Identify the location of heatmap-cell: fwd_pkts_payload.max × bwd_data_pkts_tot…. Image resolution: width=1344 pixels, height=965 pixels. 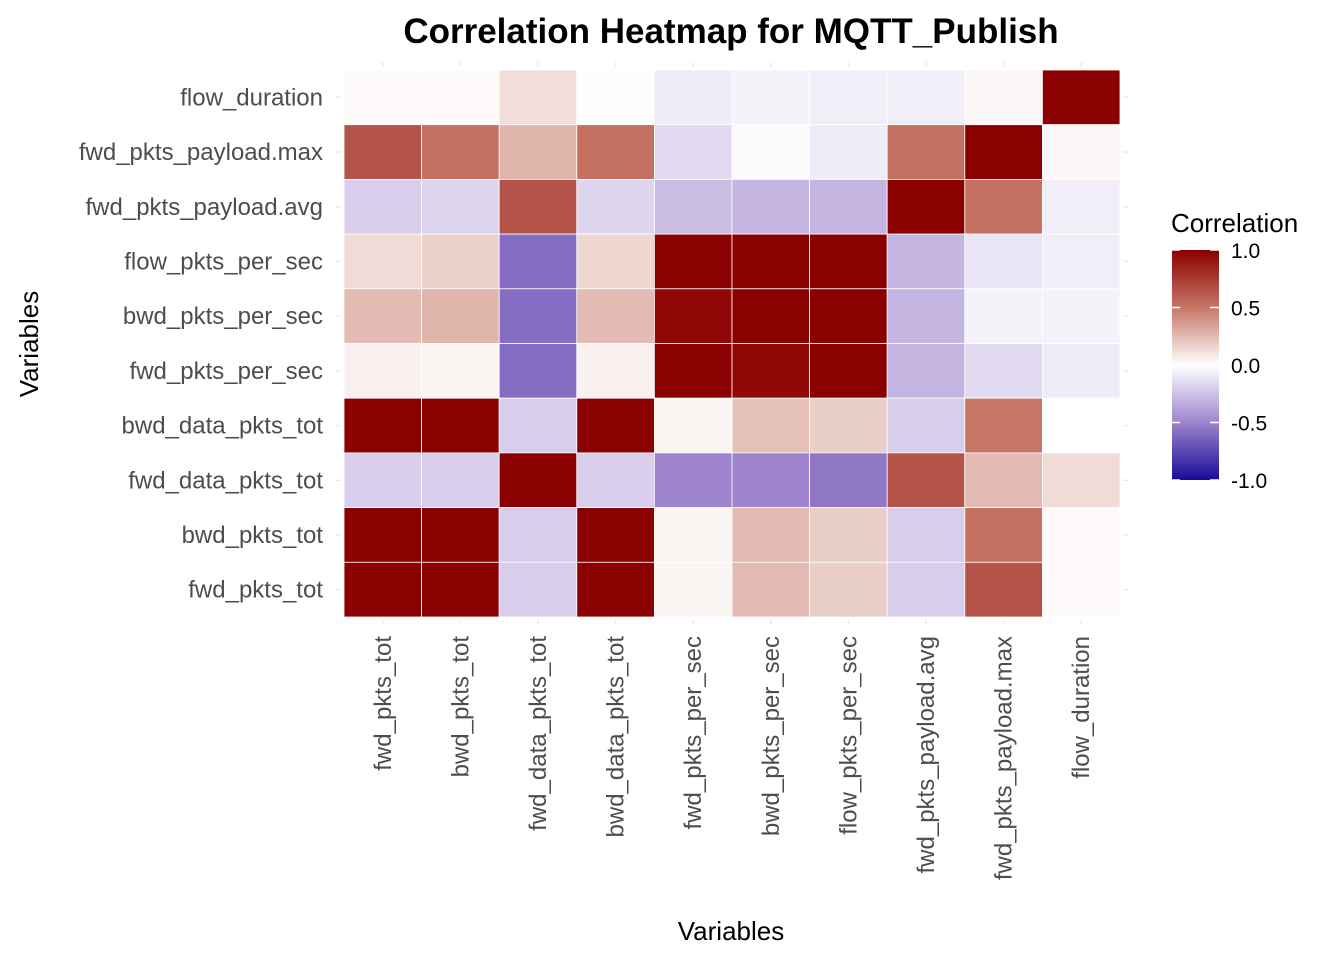
(615, 152).